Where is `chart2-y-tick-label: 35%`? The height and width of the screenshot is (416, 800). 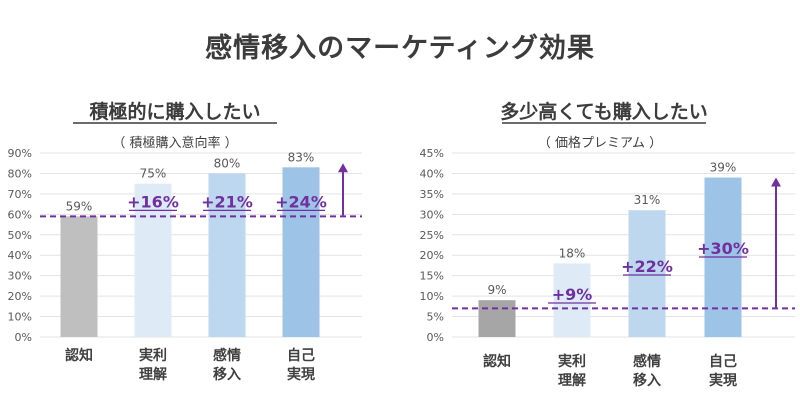
chart2-y-tick-label: 35% is located at coordinates (432, 194).